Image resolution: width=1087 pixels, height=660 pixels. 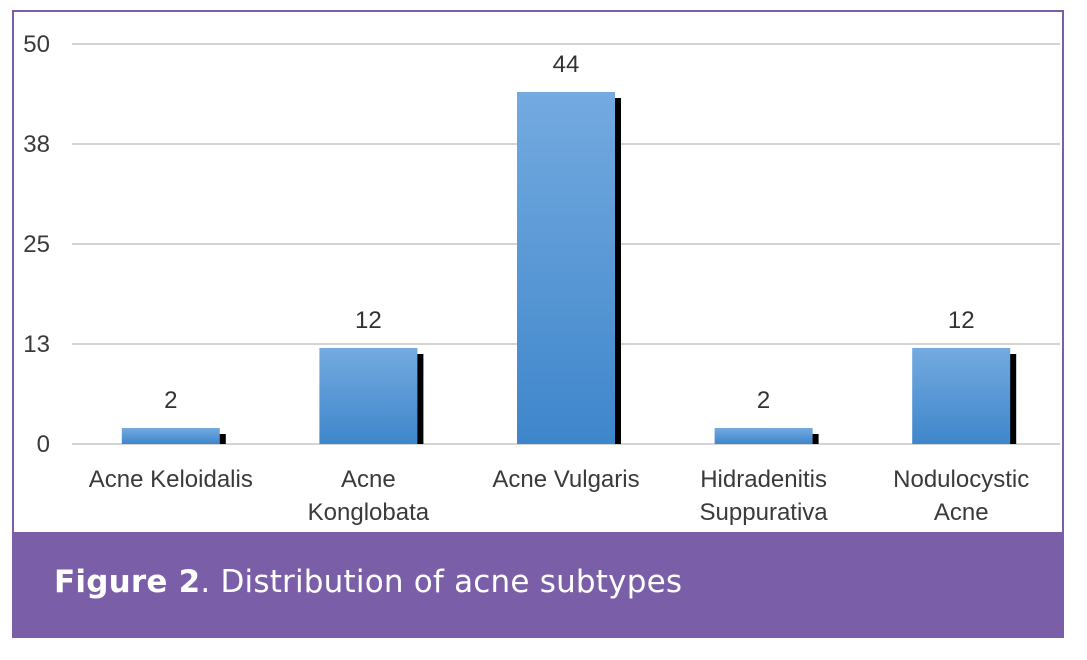 I want to click on x-category-label: Hidradenitis Suppurativa, so click(x=764, y=496).